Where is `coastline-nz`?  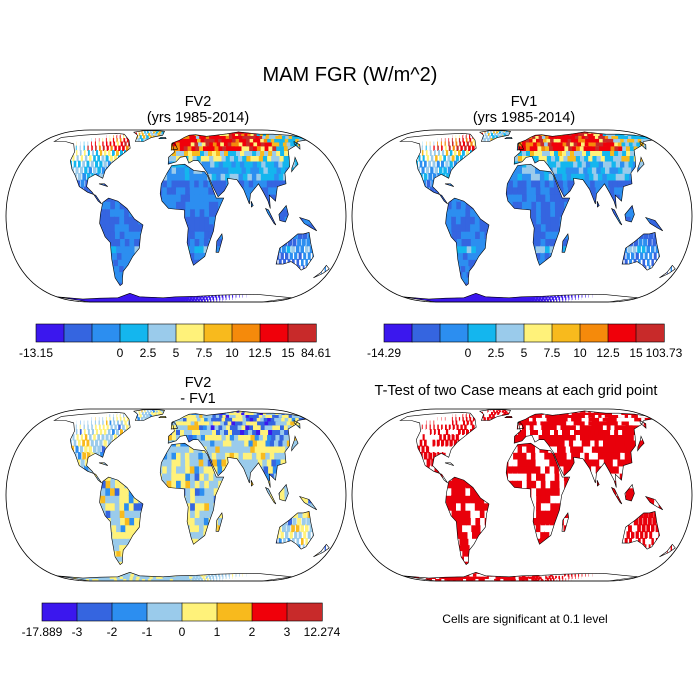
coastline-nz is located at coordinates (321, 271).